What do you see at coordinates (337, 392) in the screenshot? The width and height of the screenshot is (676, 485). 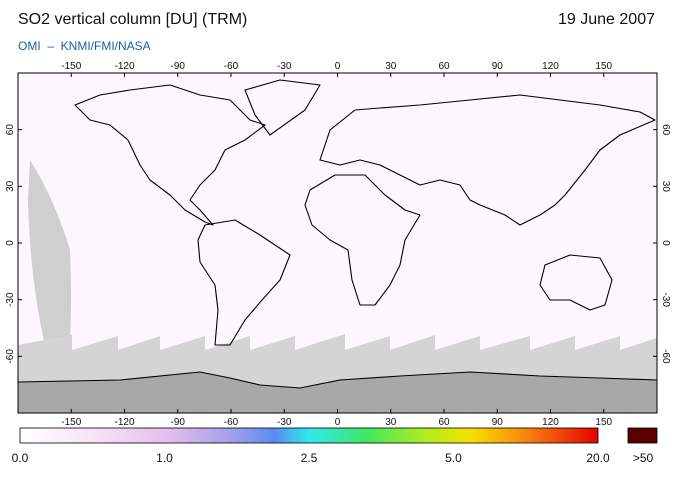 I see `antarctica` at bounding box center [337, 392].